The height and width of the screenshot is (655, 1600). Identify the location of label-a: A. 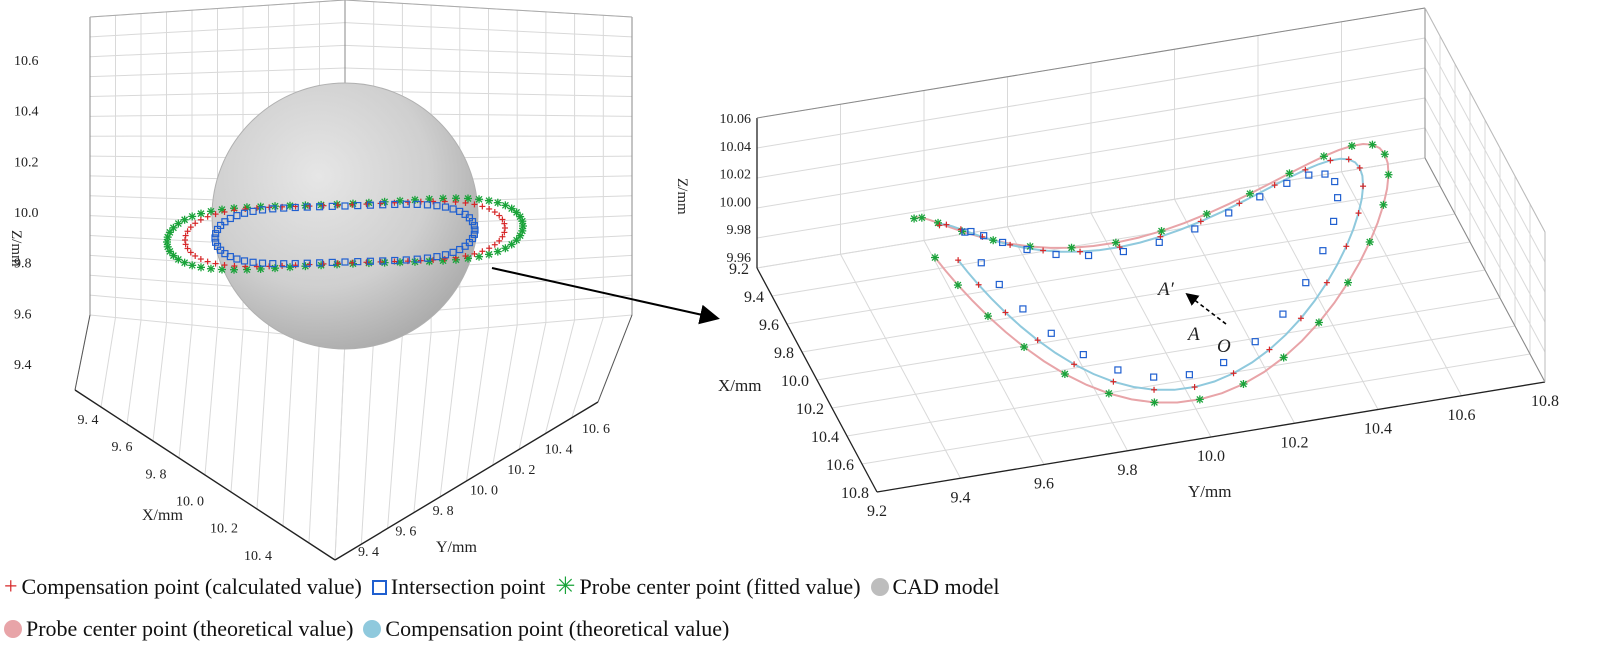
(1193, 334).